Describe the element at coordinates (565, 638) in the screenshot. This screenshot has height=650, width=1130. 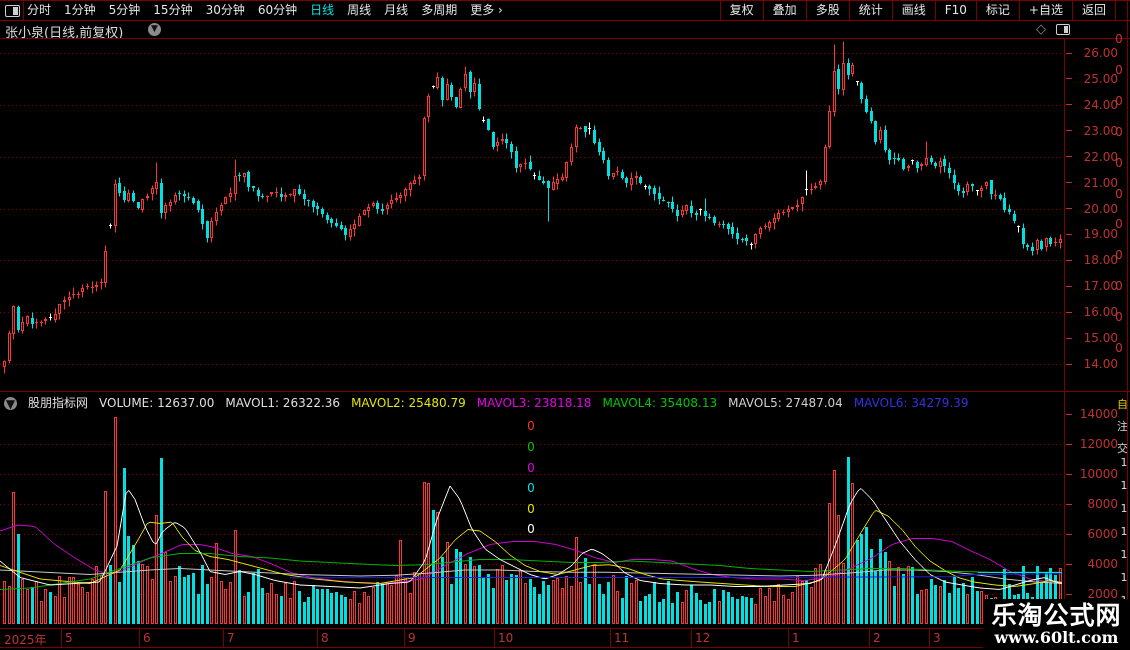
I see `date-axis: 2025年 5 6 7 8 9 10 11 12 1 2 3` at that location.